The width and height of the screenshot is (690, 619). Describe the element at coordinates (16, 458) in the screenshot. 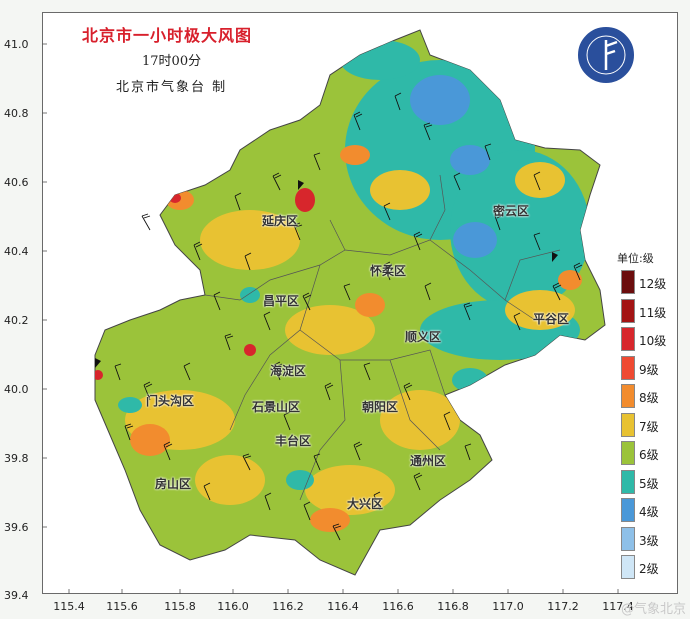

I see `y-tick-label: 39.8` at that location.